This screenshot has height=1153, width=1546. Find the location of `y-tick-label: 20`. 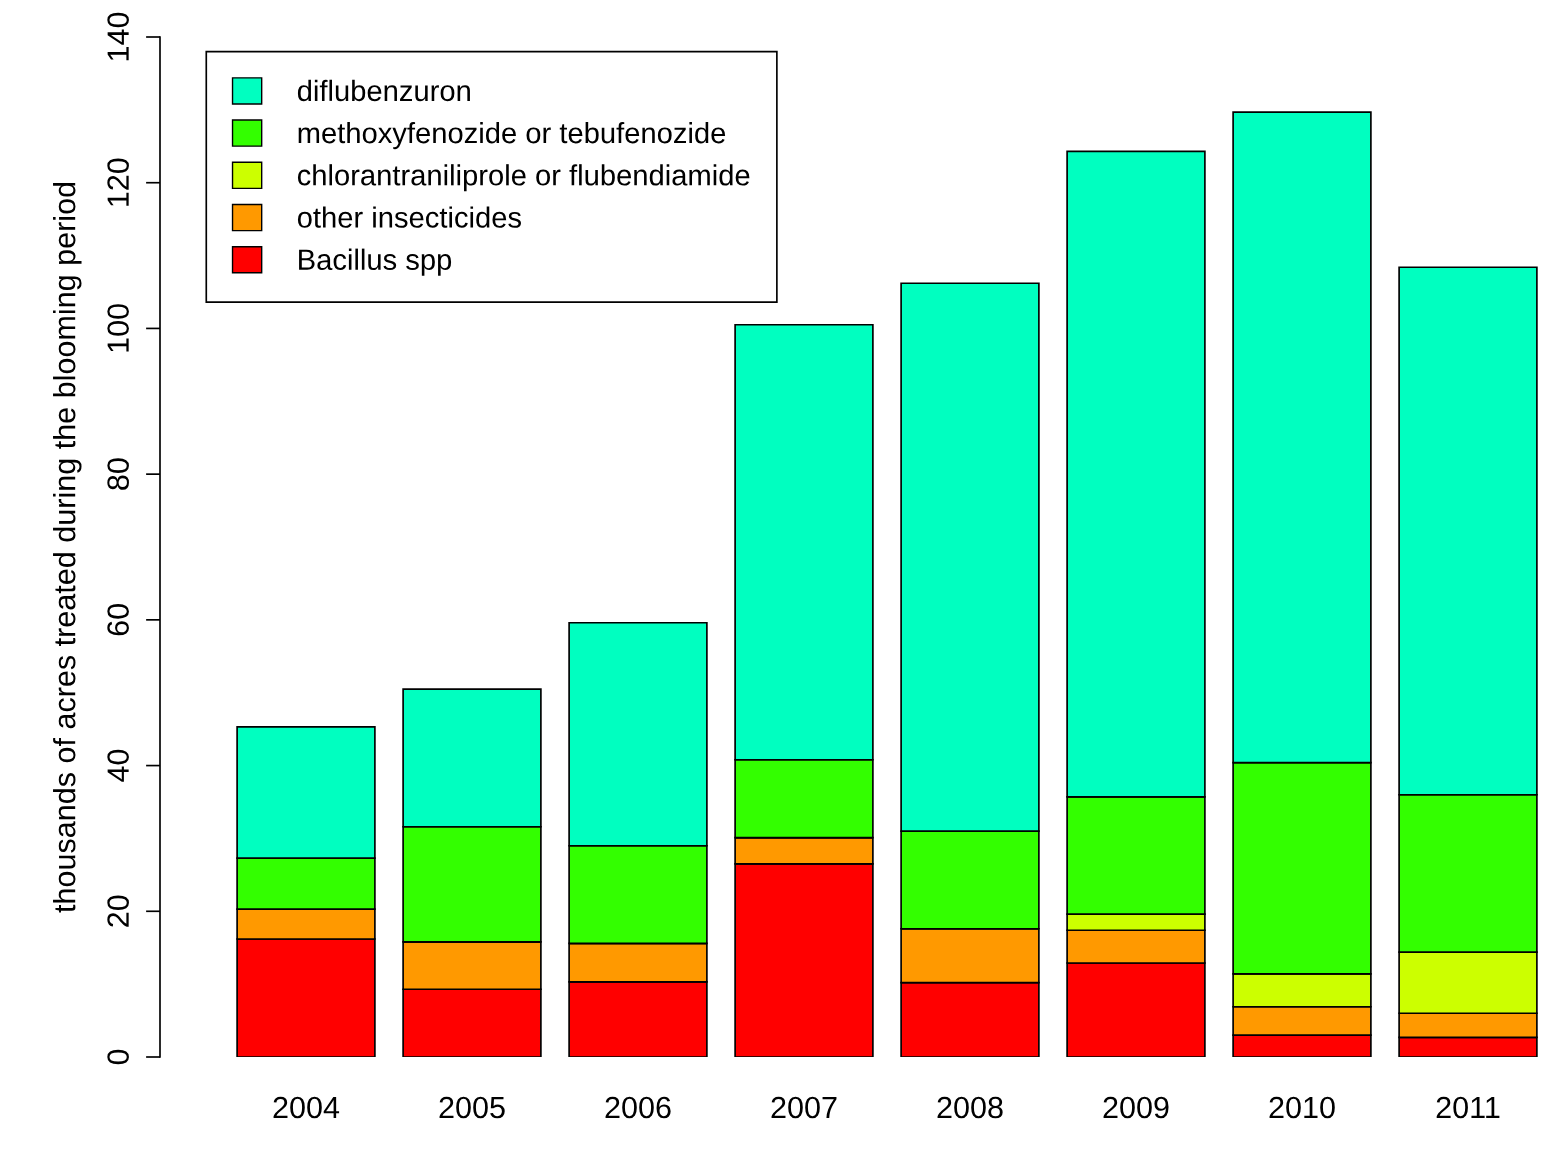

y-tick-label: 20 is located at coordinates (118, 911).